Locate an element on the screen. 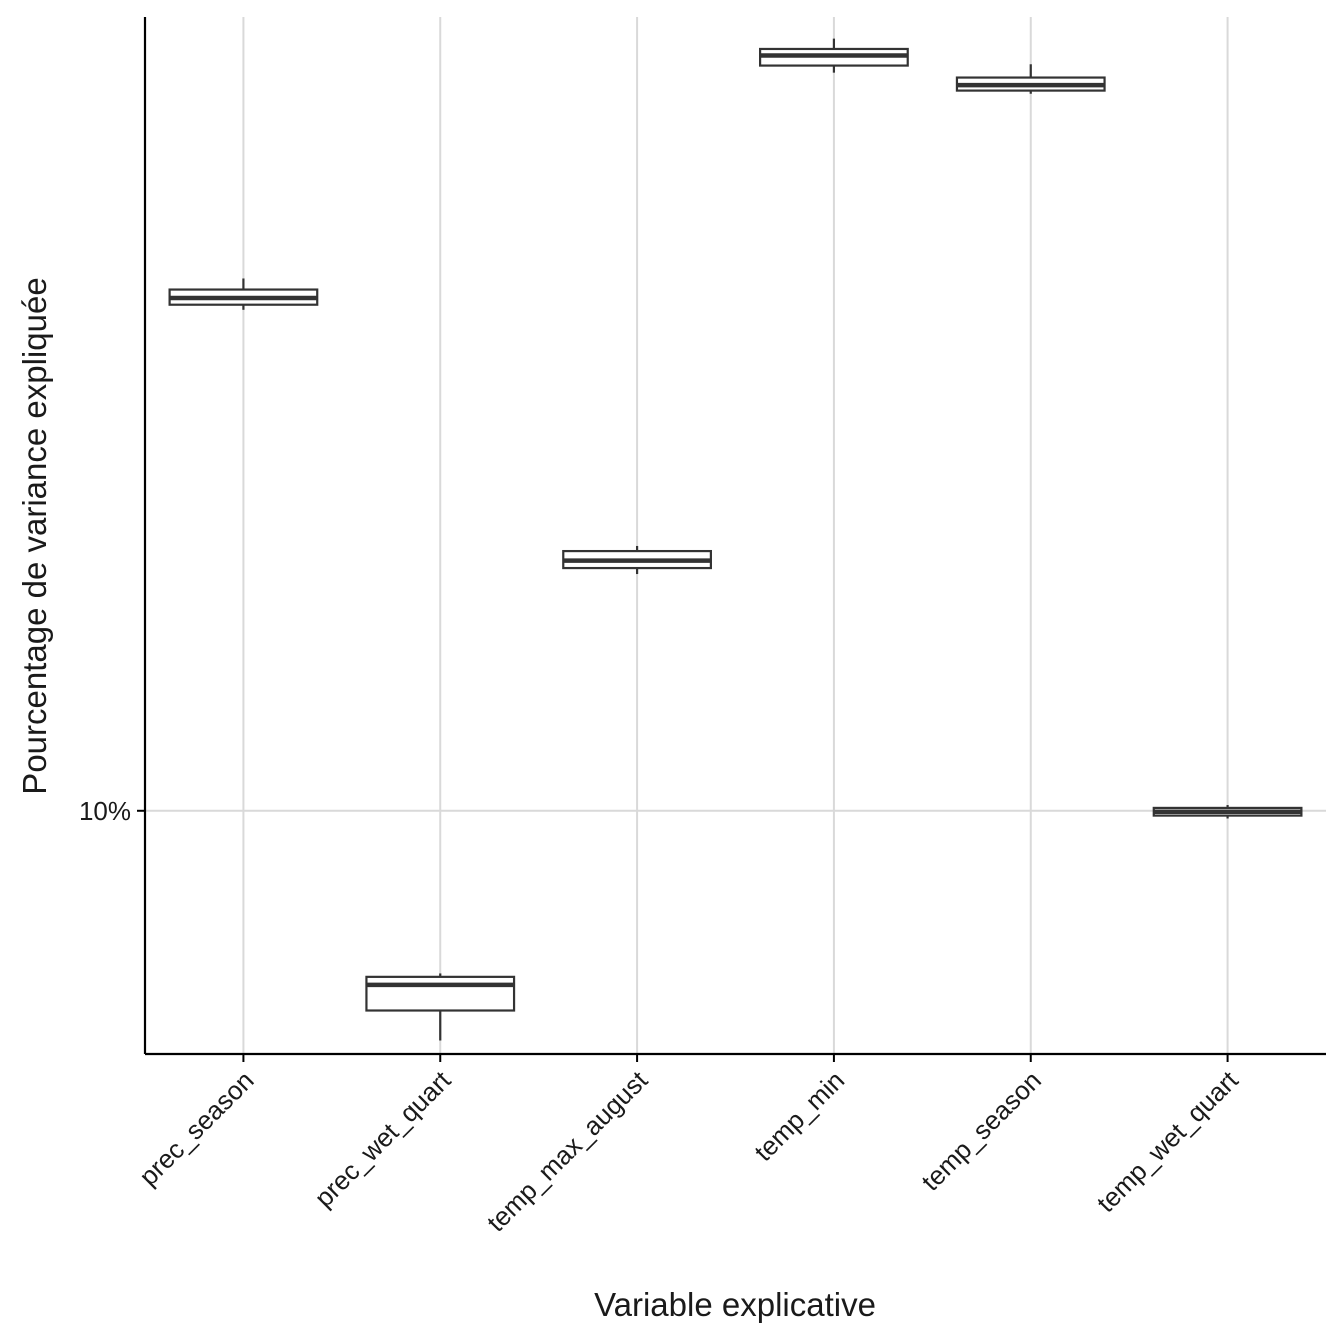  box-temp_season is located at coordinates (1030, 79).